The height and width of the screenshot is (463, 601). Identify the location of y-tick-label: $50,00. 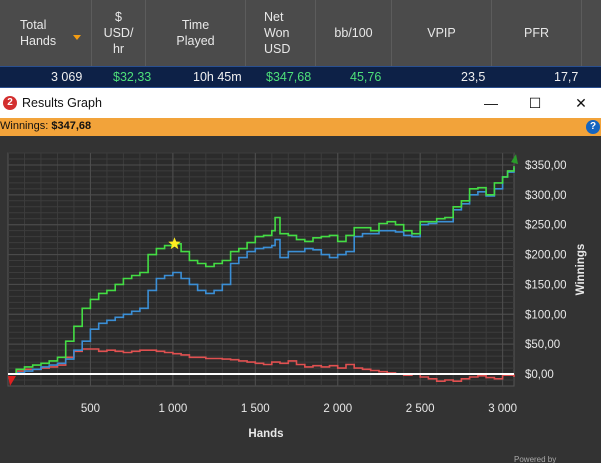
(542, 345).